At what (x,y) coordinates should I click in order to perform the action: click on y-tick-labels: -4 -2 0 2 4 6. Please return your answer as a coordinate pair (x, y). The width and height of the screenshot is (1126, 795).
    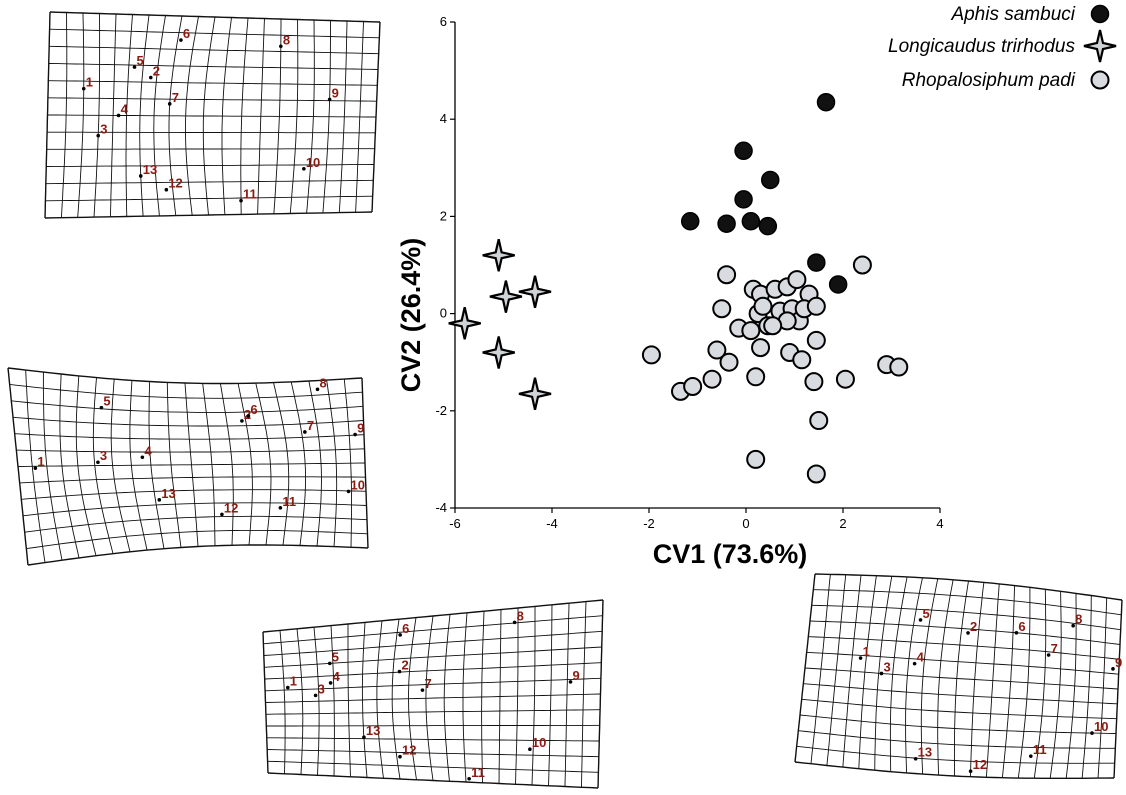
    Looking at the image, I should click on (445, 264).